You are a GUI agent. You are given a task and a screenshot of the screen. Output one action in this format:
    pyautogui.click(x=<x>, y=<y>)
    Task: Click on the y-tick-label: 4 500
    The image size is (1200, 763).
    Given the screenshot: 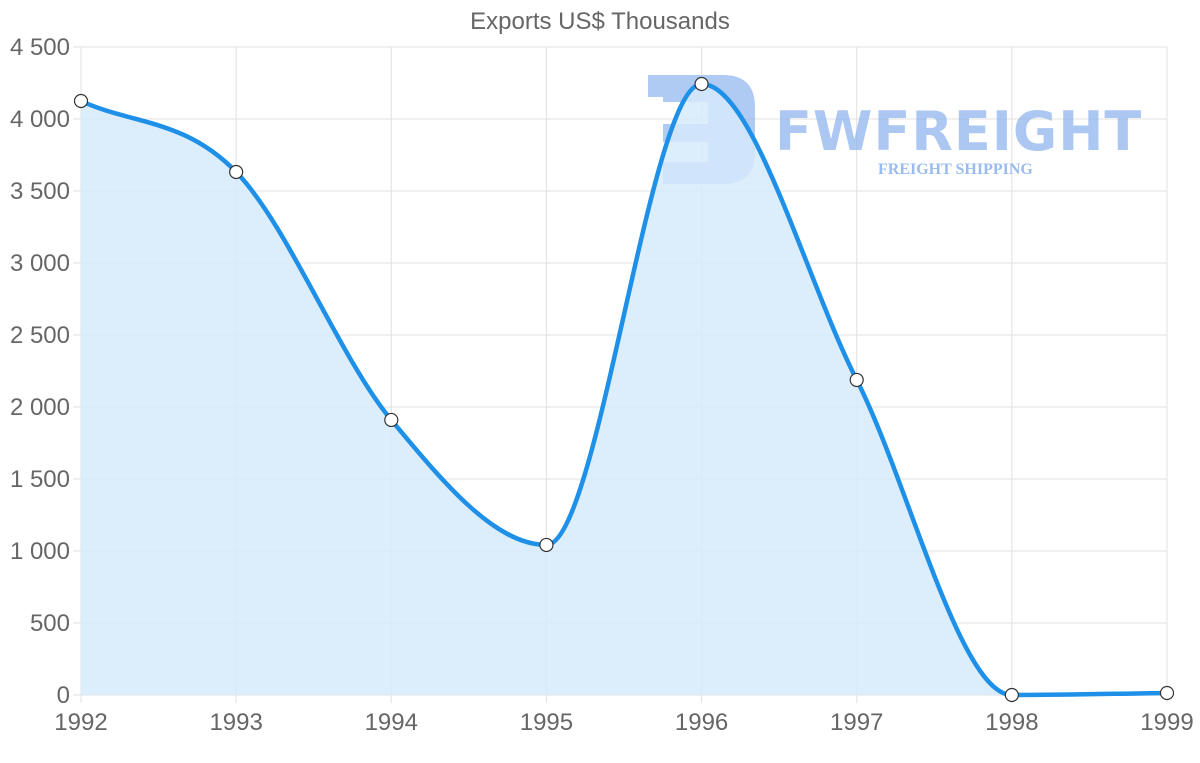 What is the action you would take?
    pyautogui.click(x=40, y=47)
    